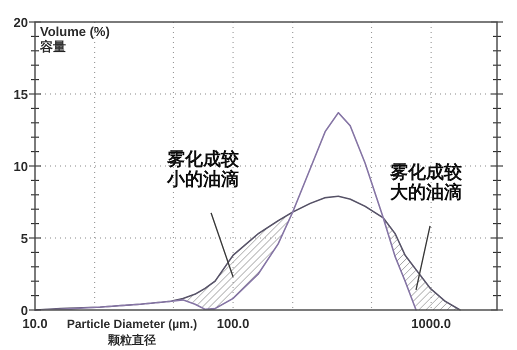 This screenshot has height=350, width=517. Describe the element at coordinates (24, 310) in the screenshot. I see `y-tick-label: 0` at that location.